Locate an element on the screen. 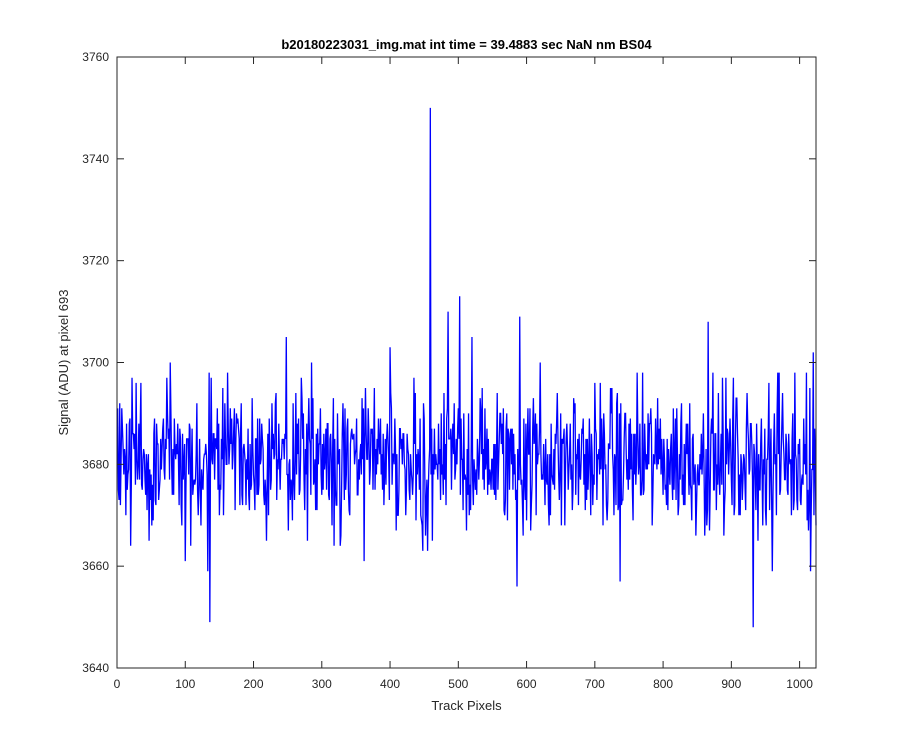 The width and height of the screenshot is (900, 750). x-tick-label: 400 is located at coordinates (390, 684).